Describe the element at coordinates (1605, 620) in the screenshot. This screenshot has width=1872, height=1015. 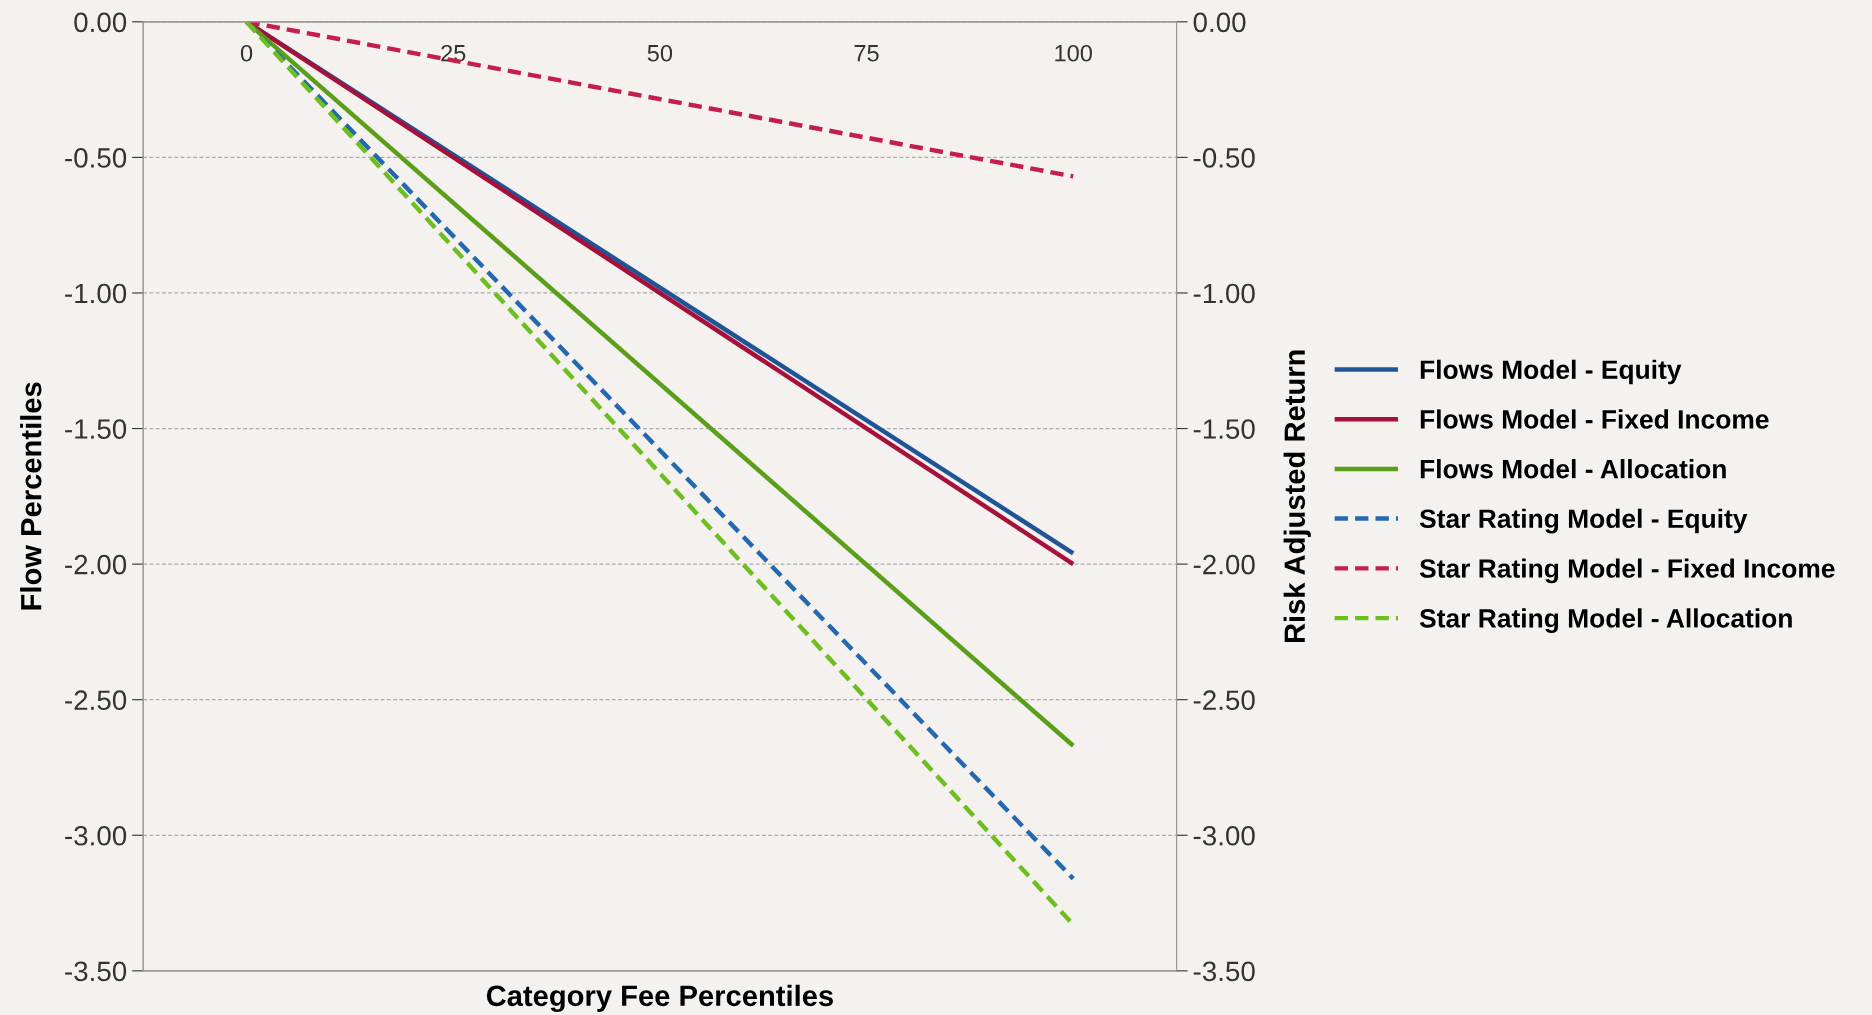
I see `legend-label: Star Rating Model - Allocation` at that location.